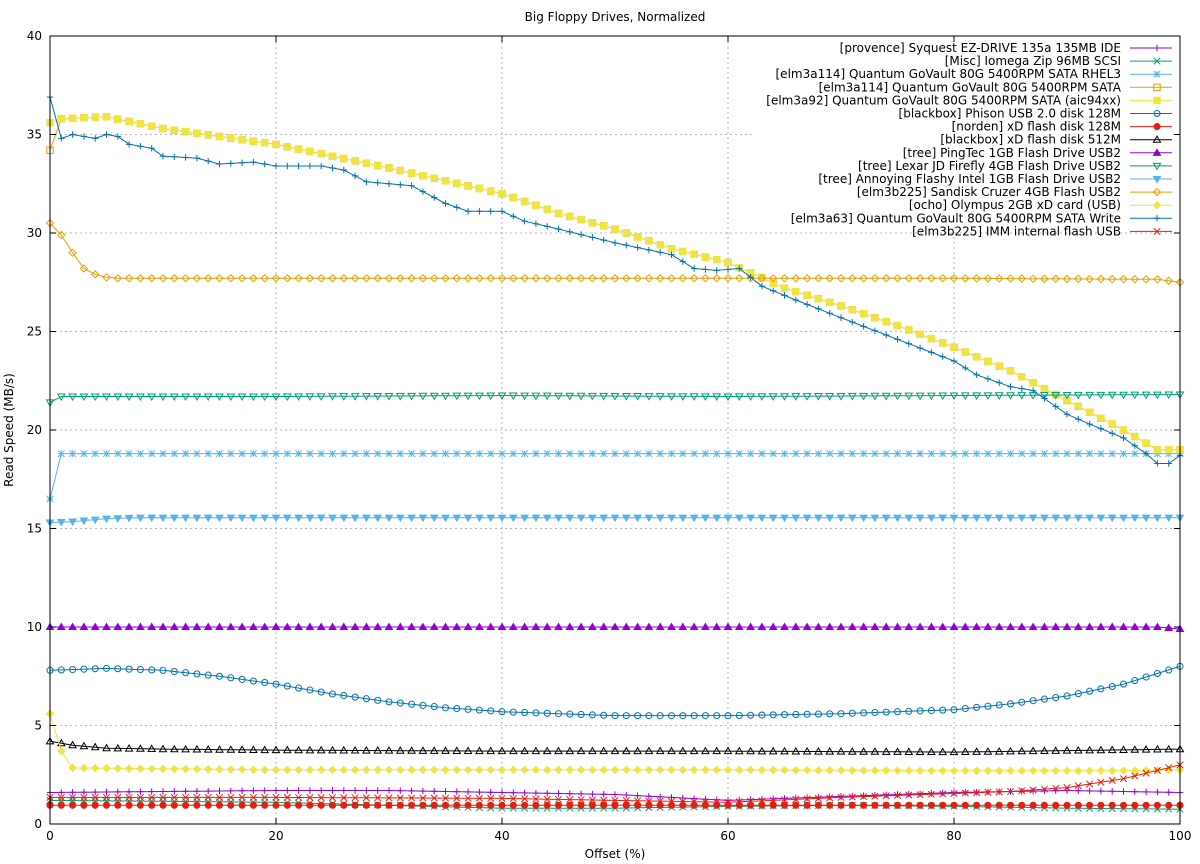 This screenshot has height=864, width=1200. I want to click on legend-label: [blackbox] Phison USB 2.0 disk 128M, so click(1010, 114).